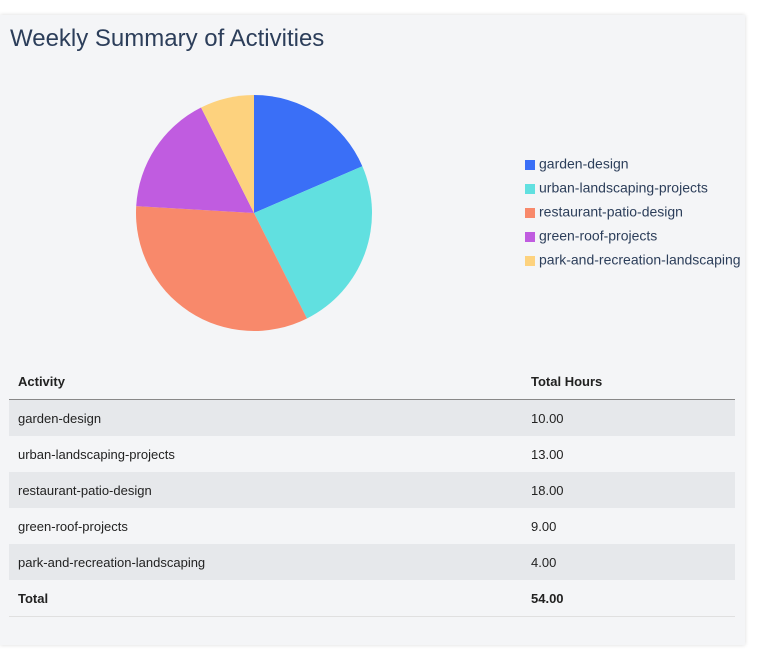 This screenshot has height=666, width=764. What do you see at coordinates (640, 260) in the screenshot?
I see `legend-label: park-and-recreation-landscaping` at bounding box center [640, 260].